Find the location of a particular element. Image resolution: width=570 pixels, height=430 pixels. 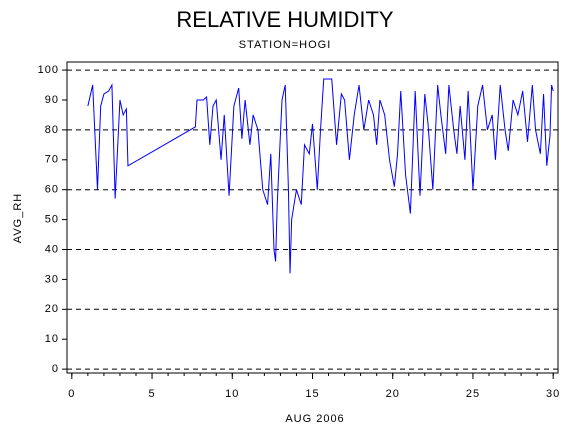

x-tick-label: 30 is located at coordinates (553, 394).